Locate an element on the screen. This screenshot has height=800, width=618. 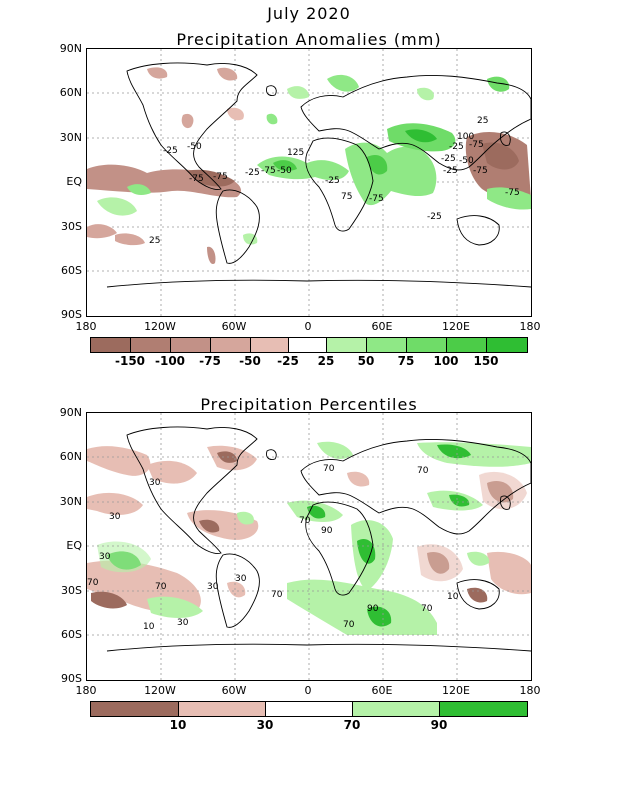
colorbar-label: 10 is located at coordinates (178, 725).